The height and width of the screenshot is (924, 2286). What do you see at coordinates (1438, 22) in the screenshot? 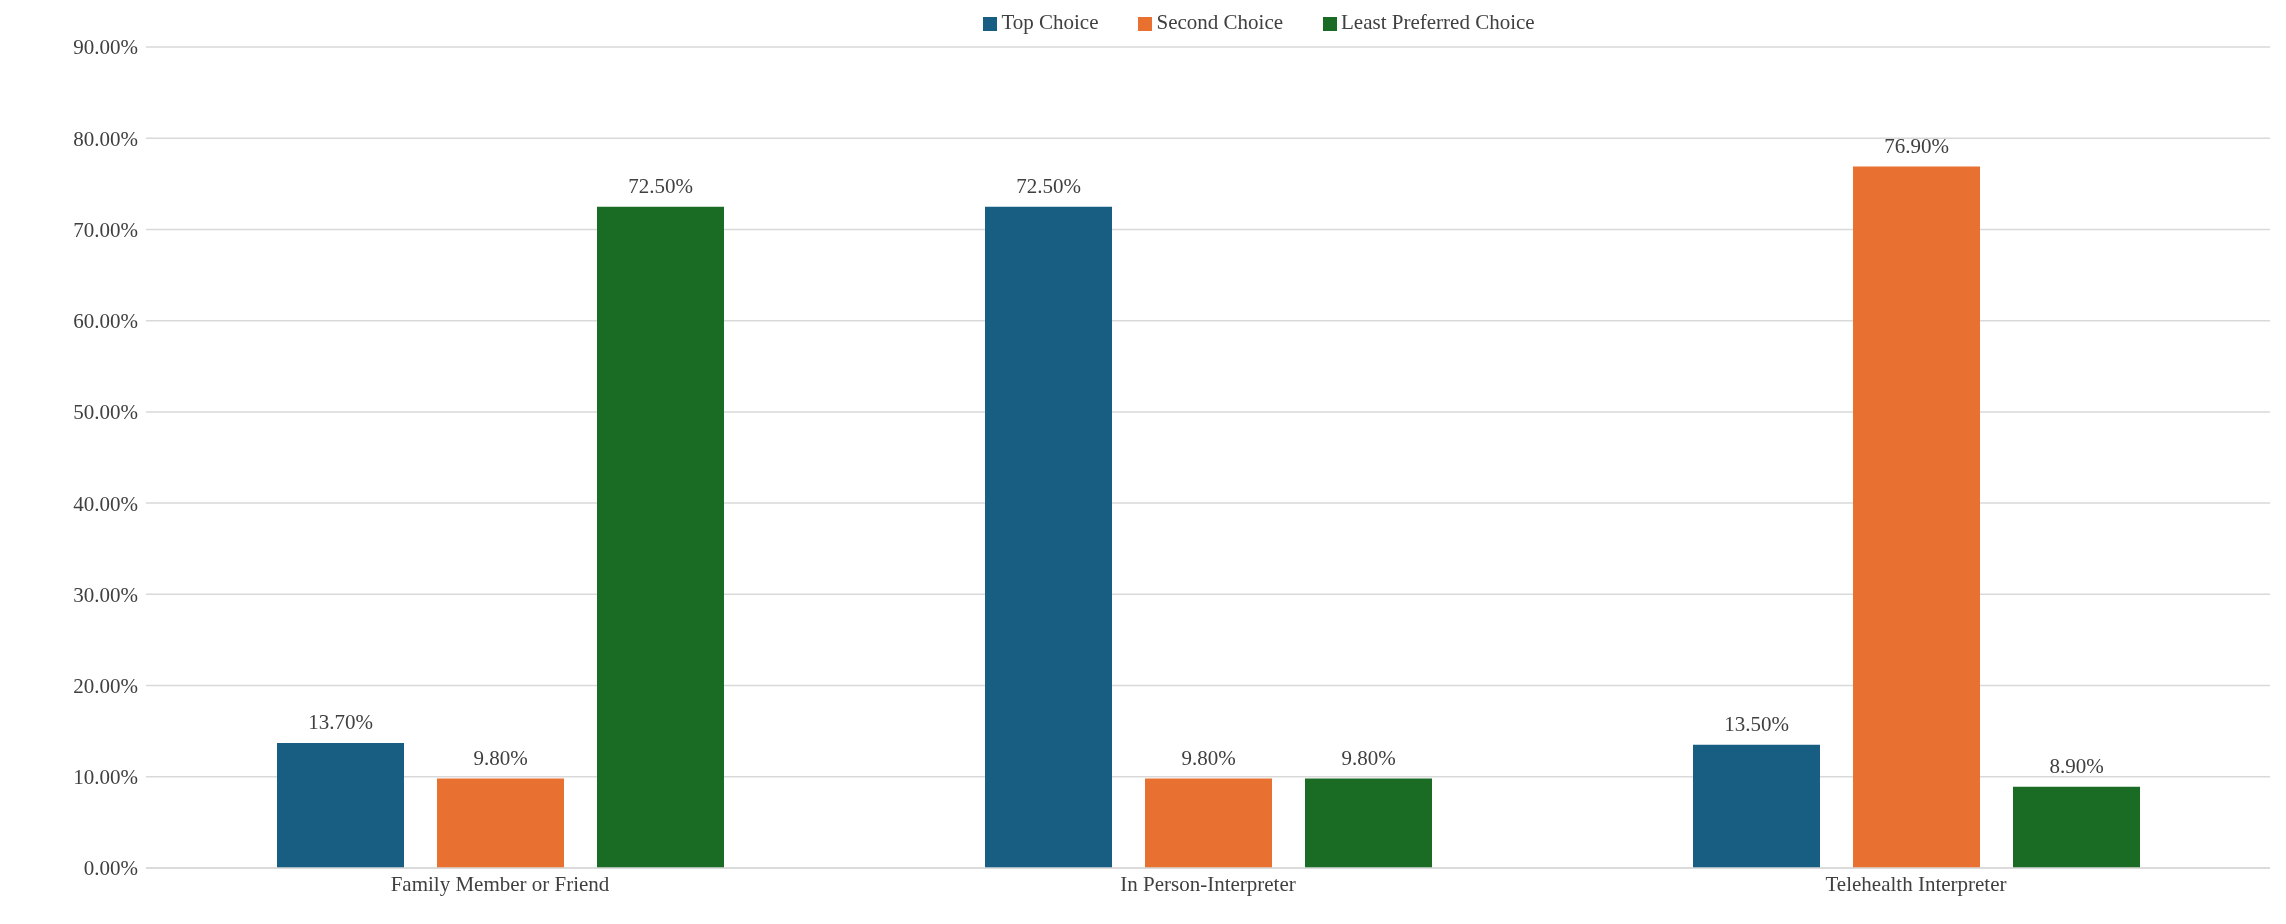
I see `legend-label: Least Preferred Choice` at bounding box center [1438, 22].